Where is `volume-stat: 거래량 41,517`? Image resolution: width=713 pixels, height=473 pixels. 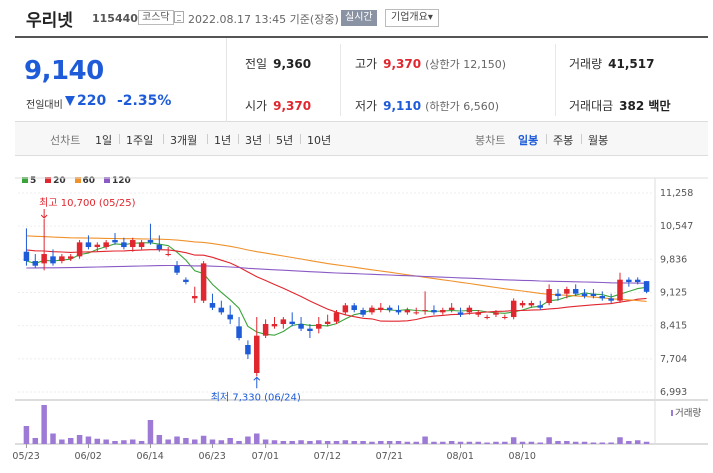
volume-stat: 거래량 41,517 is located at coordinates (611, 63).